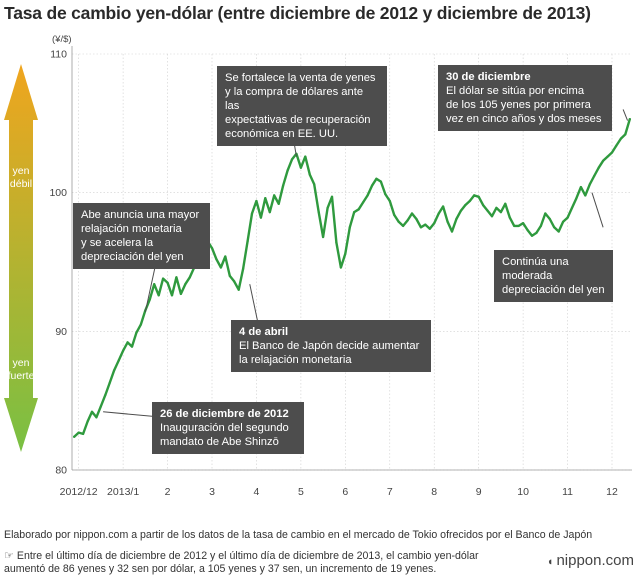 Image resolution: width=640 pixels, height=577 pixels. I want to click on brand-icon: ◖, so click(550, 562).